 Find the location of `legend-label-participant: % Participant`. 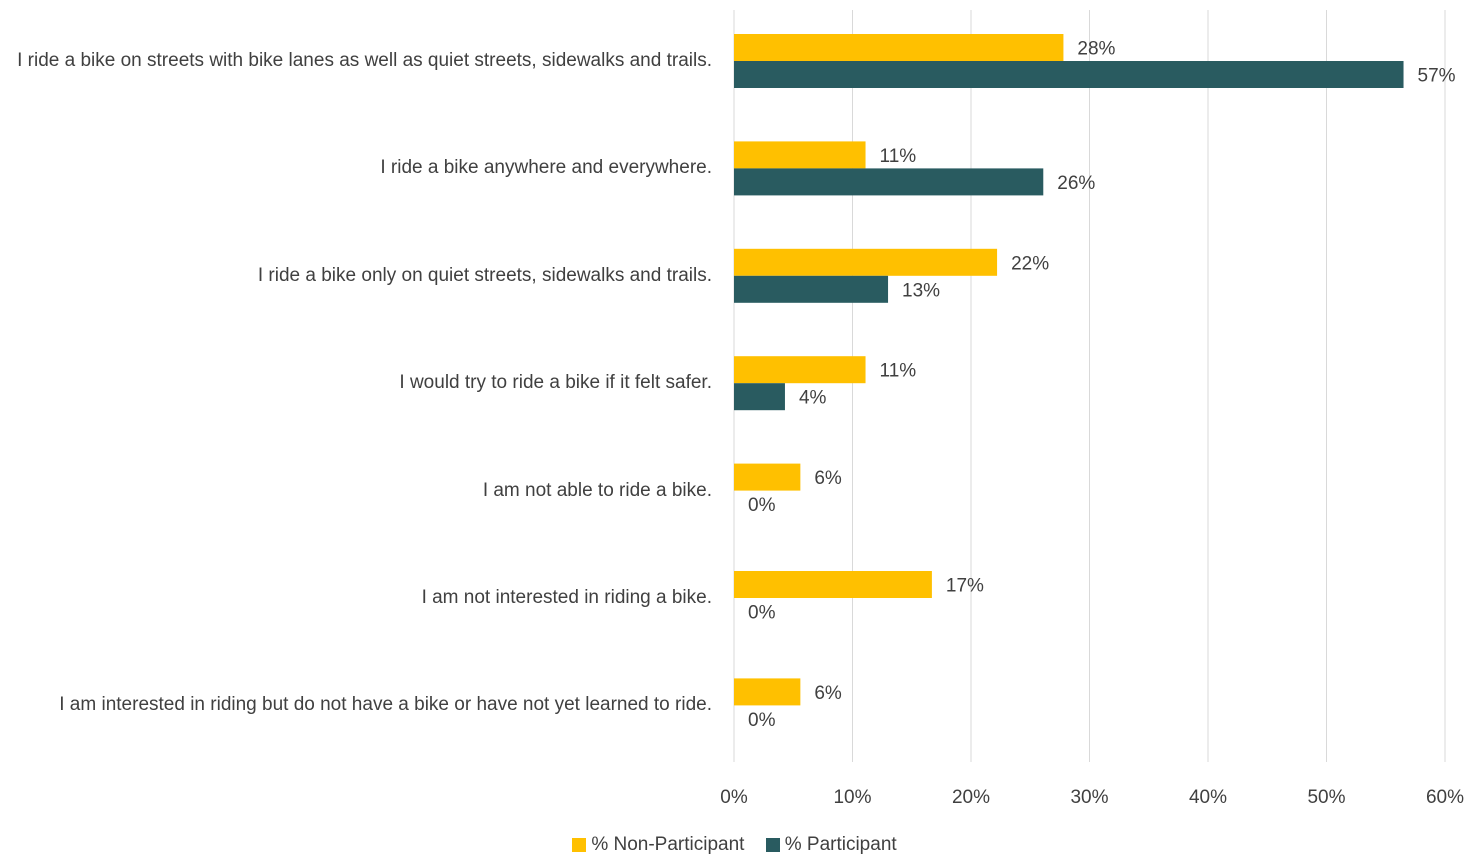

legend-label-participant: % Participant is located at coordinates (840, 844).